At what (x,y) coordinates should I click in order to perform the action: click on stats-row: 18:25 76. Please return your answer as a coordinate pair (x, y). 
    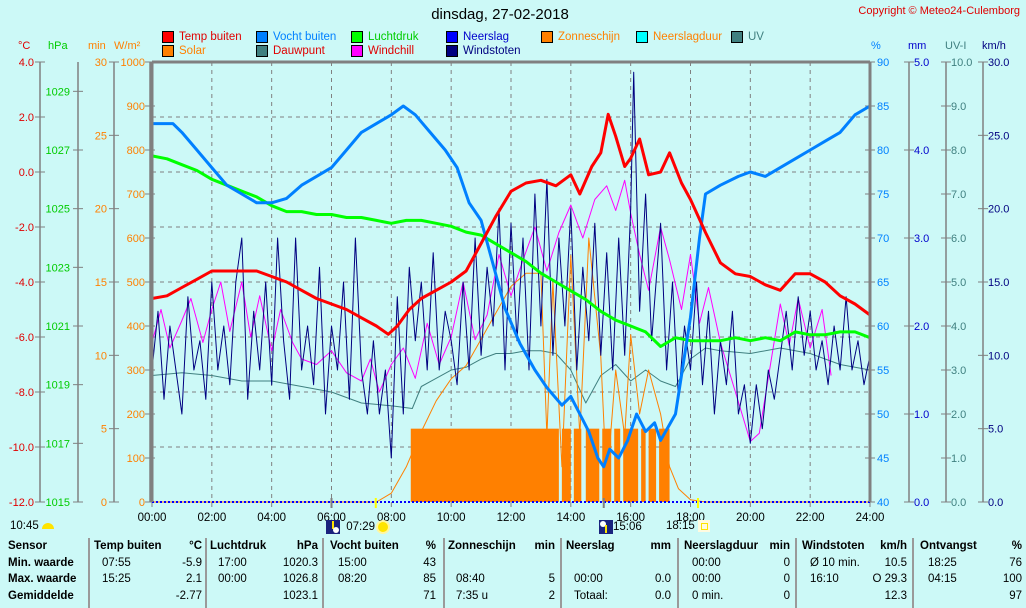
    Looking at the image, I should click on (971, 563).